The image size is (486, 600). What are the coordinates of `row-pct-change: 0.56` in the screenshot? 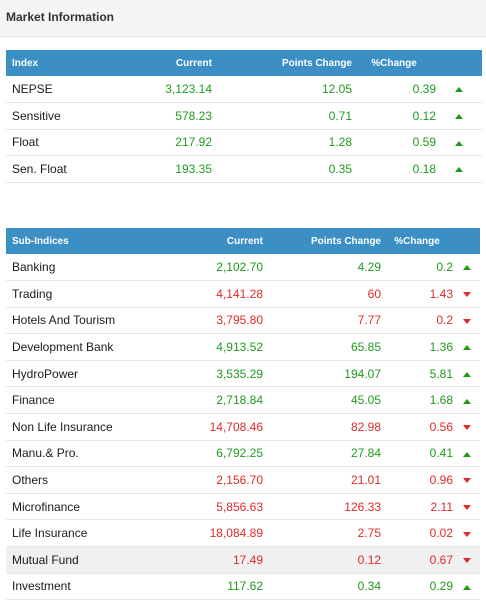 It's located at (441, 426).